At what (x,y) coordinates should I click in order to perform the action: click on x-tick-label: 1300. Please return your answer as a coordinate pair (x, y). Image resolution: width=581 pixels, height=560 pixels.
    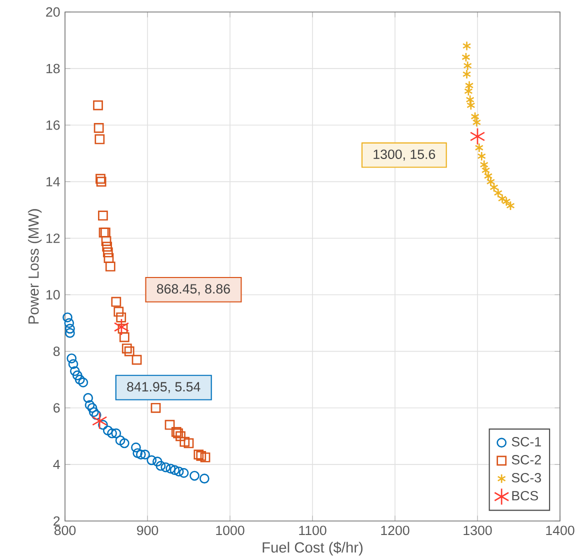
    Looking at the image, I should click on (478, 531).